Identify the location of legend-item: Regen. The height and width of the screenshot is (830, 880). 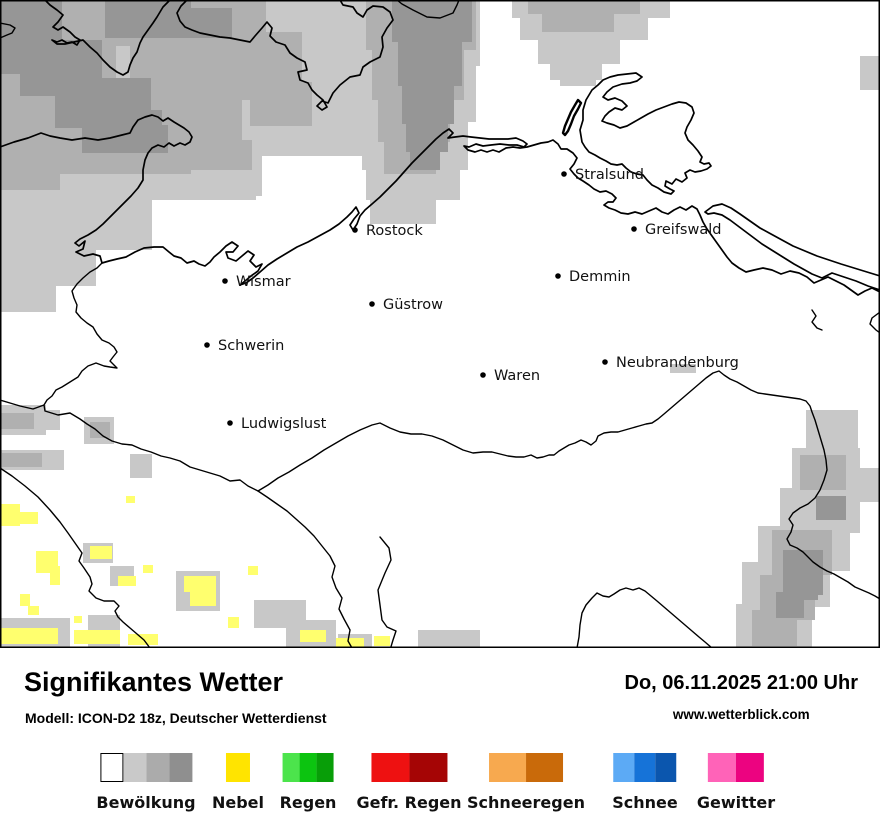
(308, 782).